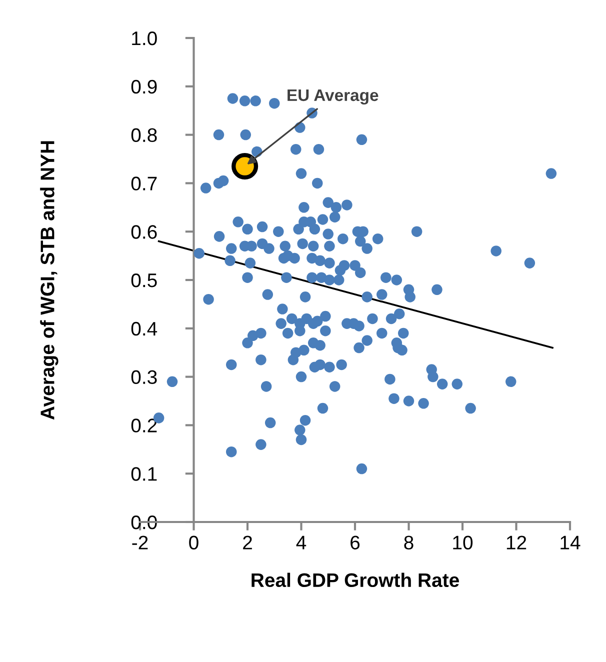 This screenshot has width=606, height=662. Describe the element at coordinates (144, 474) in the screenshot. I see `y-tick-label: 0.1` at that location.